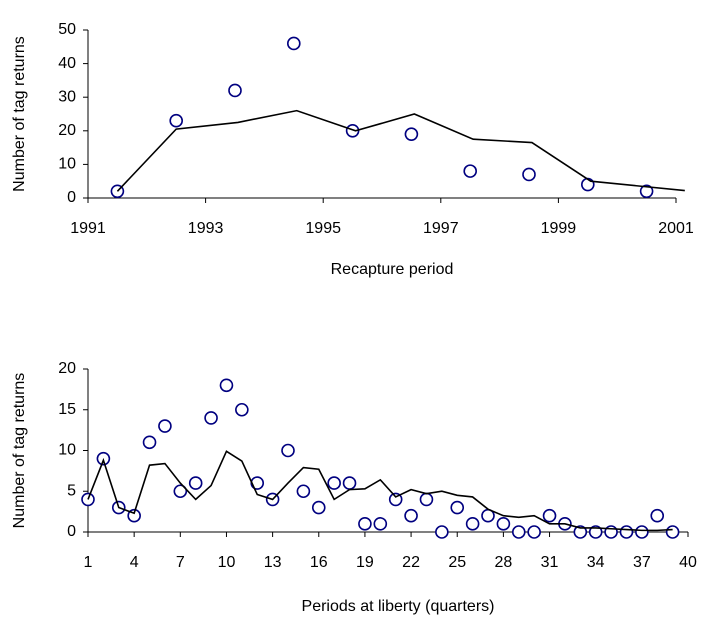 The image size is (704, 628). What do you see at coordinates (596, 562) in the screenshot?
I see `x-tick-label: 34` at bounding box center [596, 562].